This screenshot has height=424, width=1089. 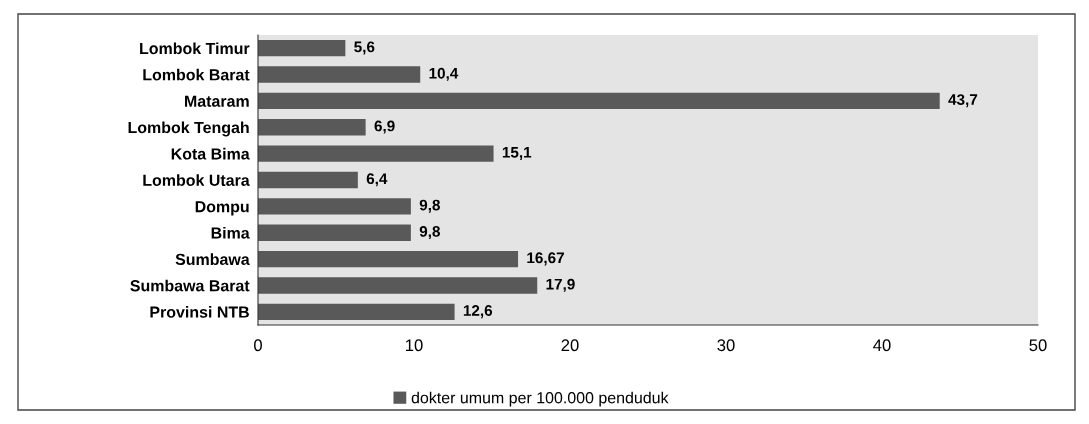 What do you see at coordinates (364, 48) in the screenshot?
I see `data-label: 5,6` at bounding box center [364, 48].